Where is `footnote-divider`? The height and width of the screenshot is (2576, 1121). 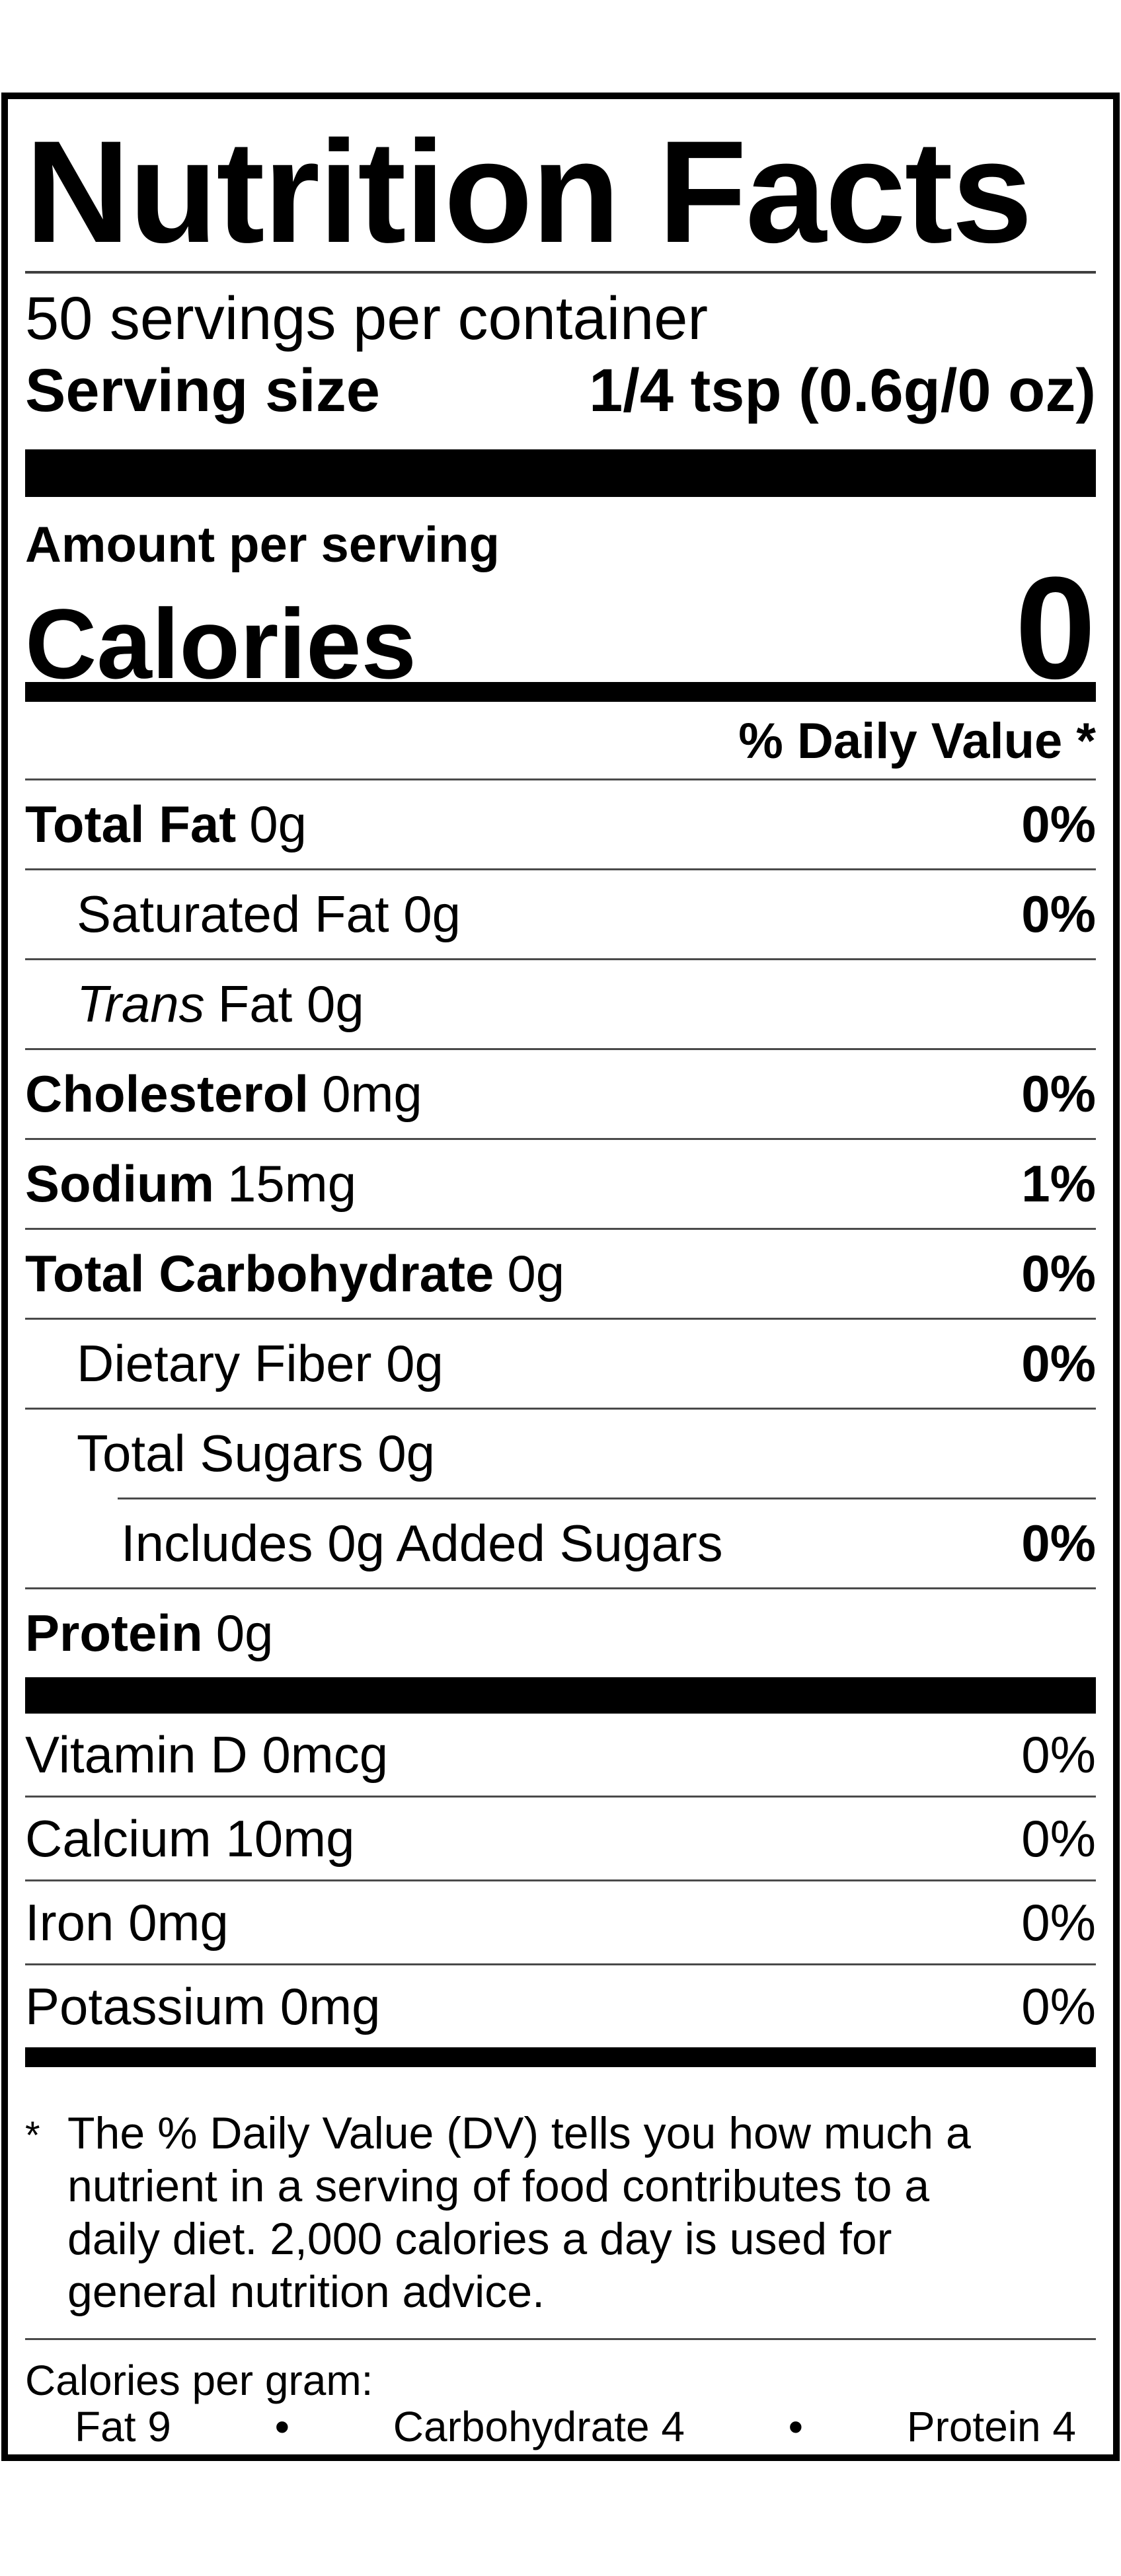 footnote-divider is located at coordinates (560, 2339).